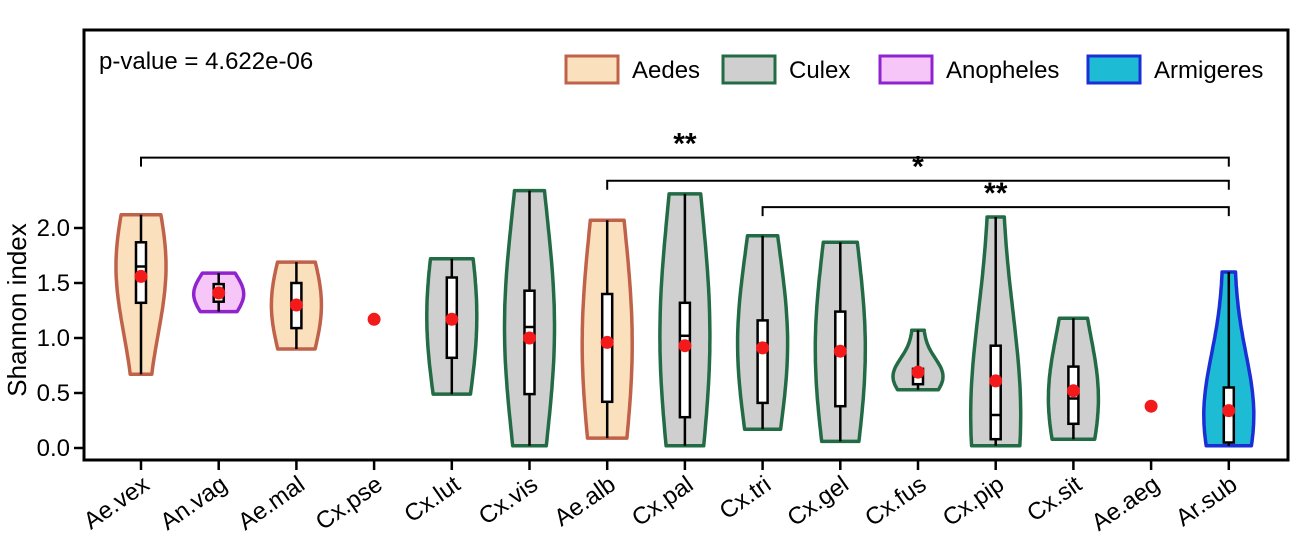 This screenshot has width=1296, height=551. I want to click on y-tick-label: 1.5, so click(53, 283).